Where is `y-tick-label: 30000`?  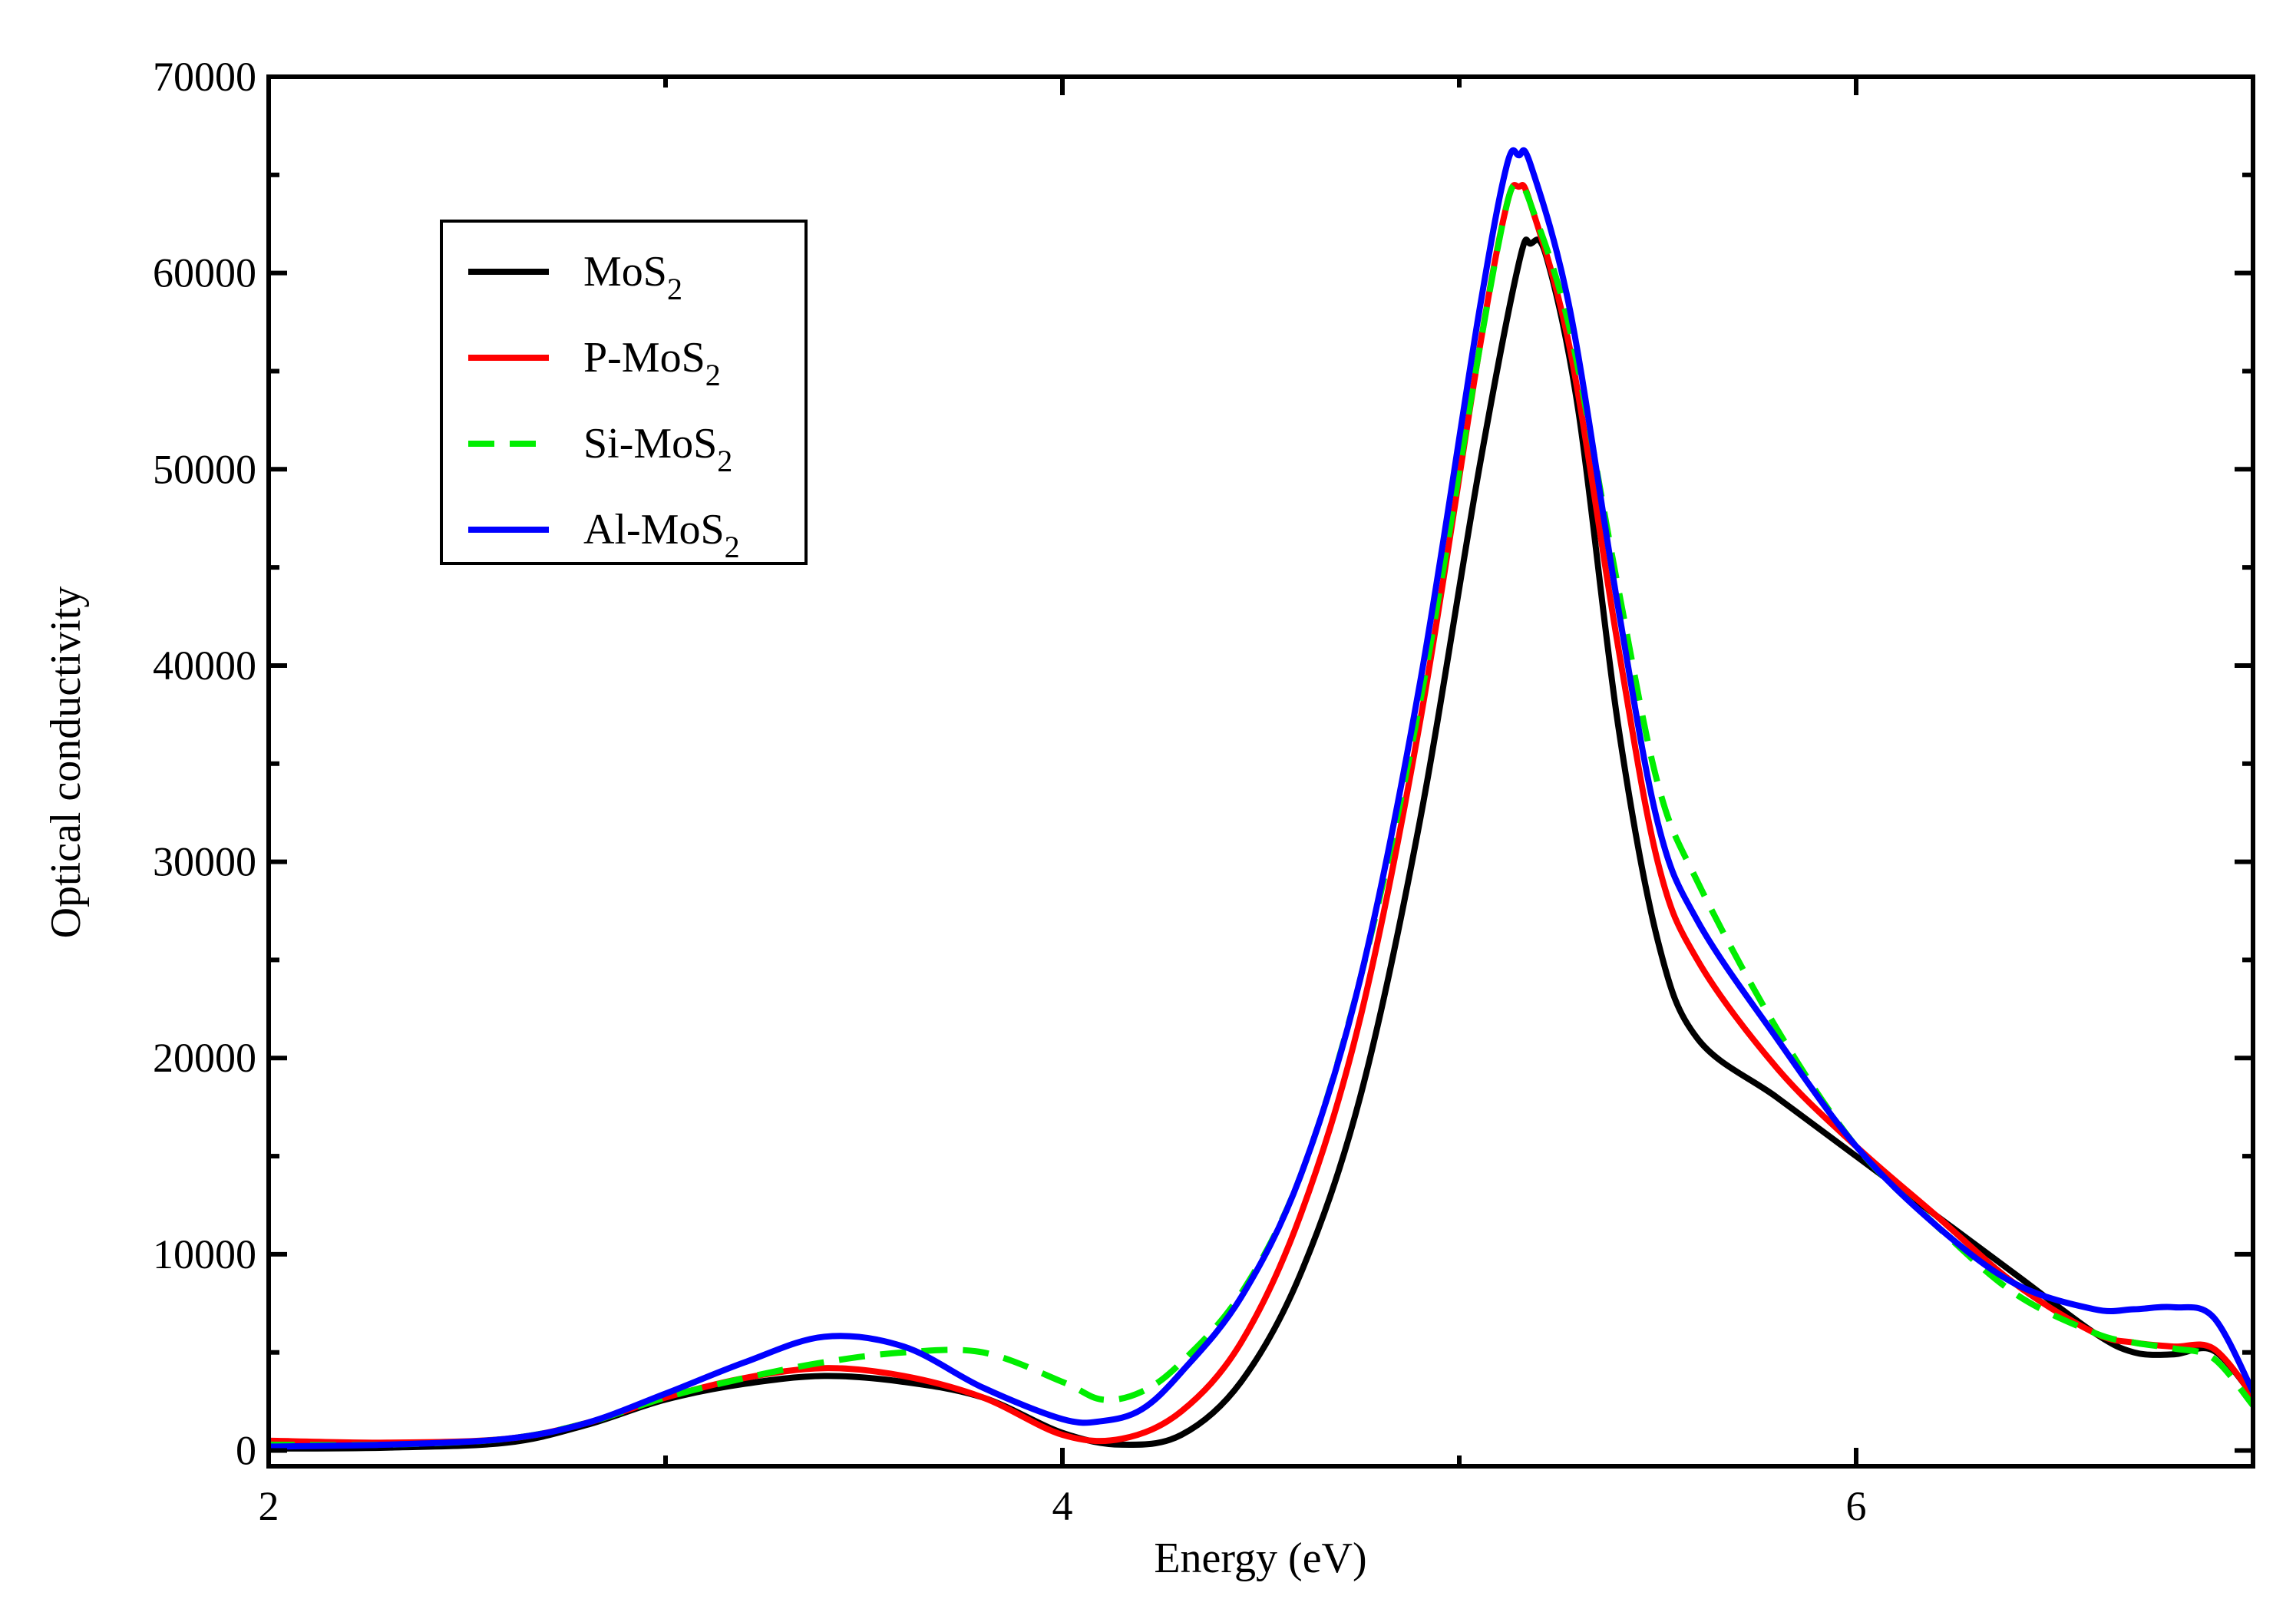
y-tick-label: 30000 is located at coordinates (205, 862).